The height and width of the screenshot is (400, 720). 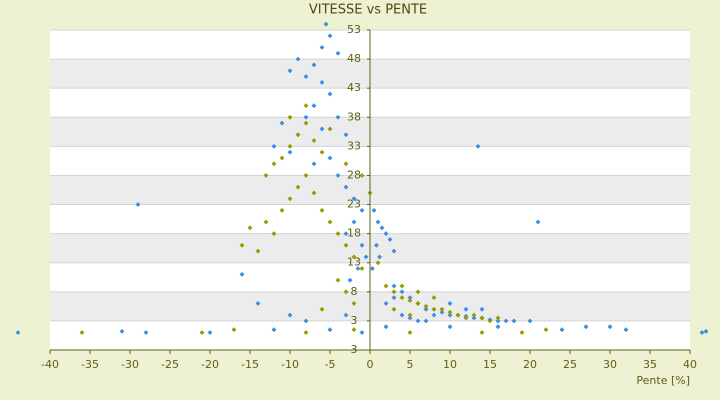 What do you see at coordinates (354, 291) in the screenshot?
I see `y-tick-label: 8` at bounding box center [354, 291].